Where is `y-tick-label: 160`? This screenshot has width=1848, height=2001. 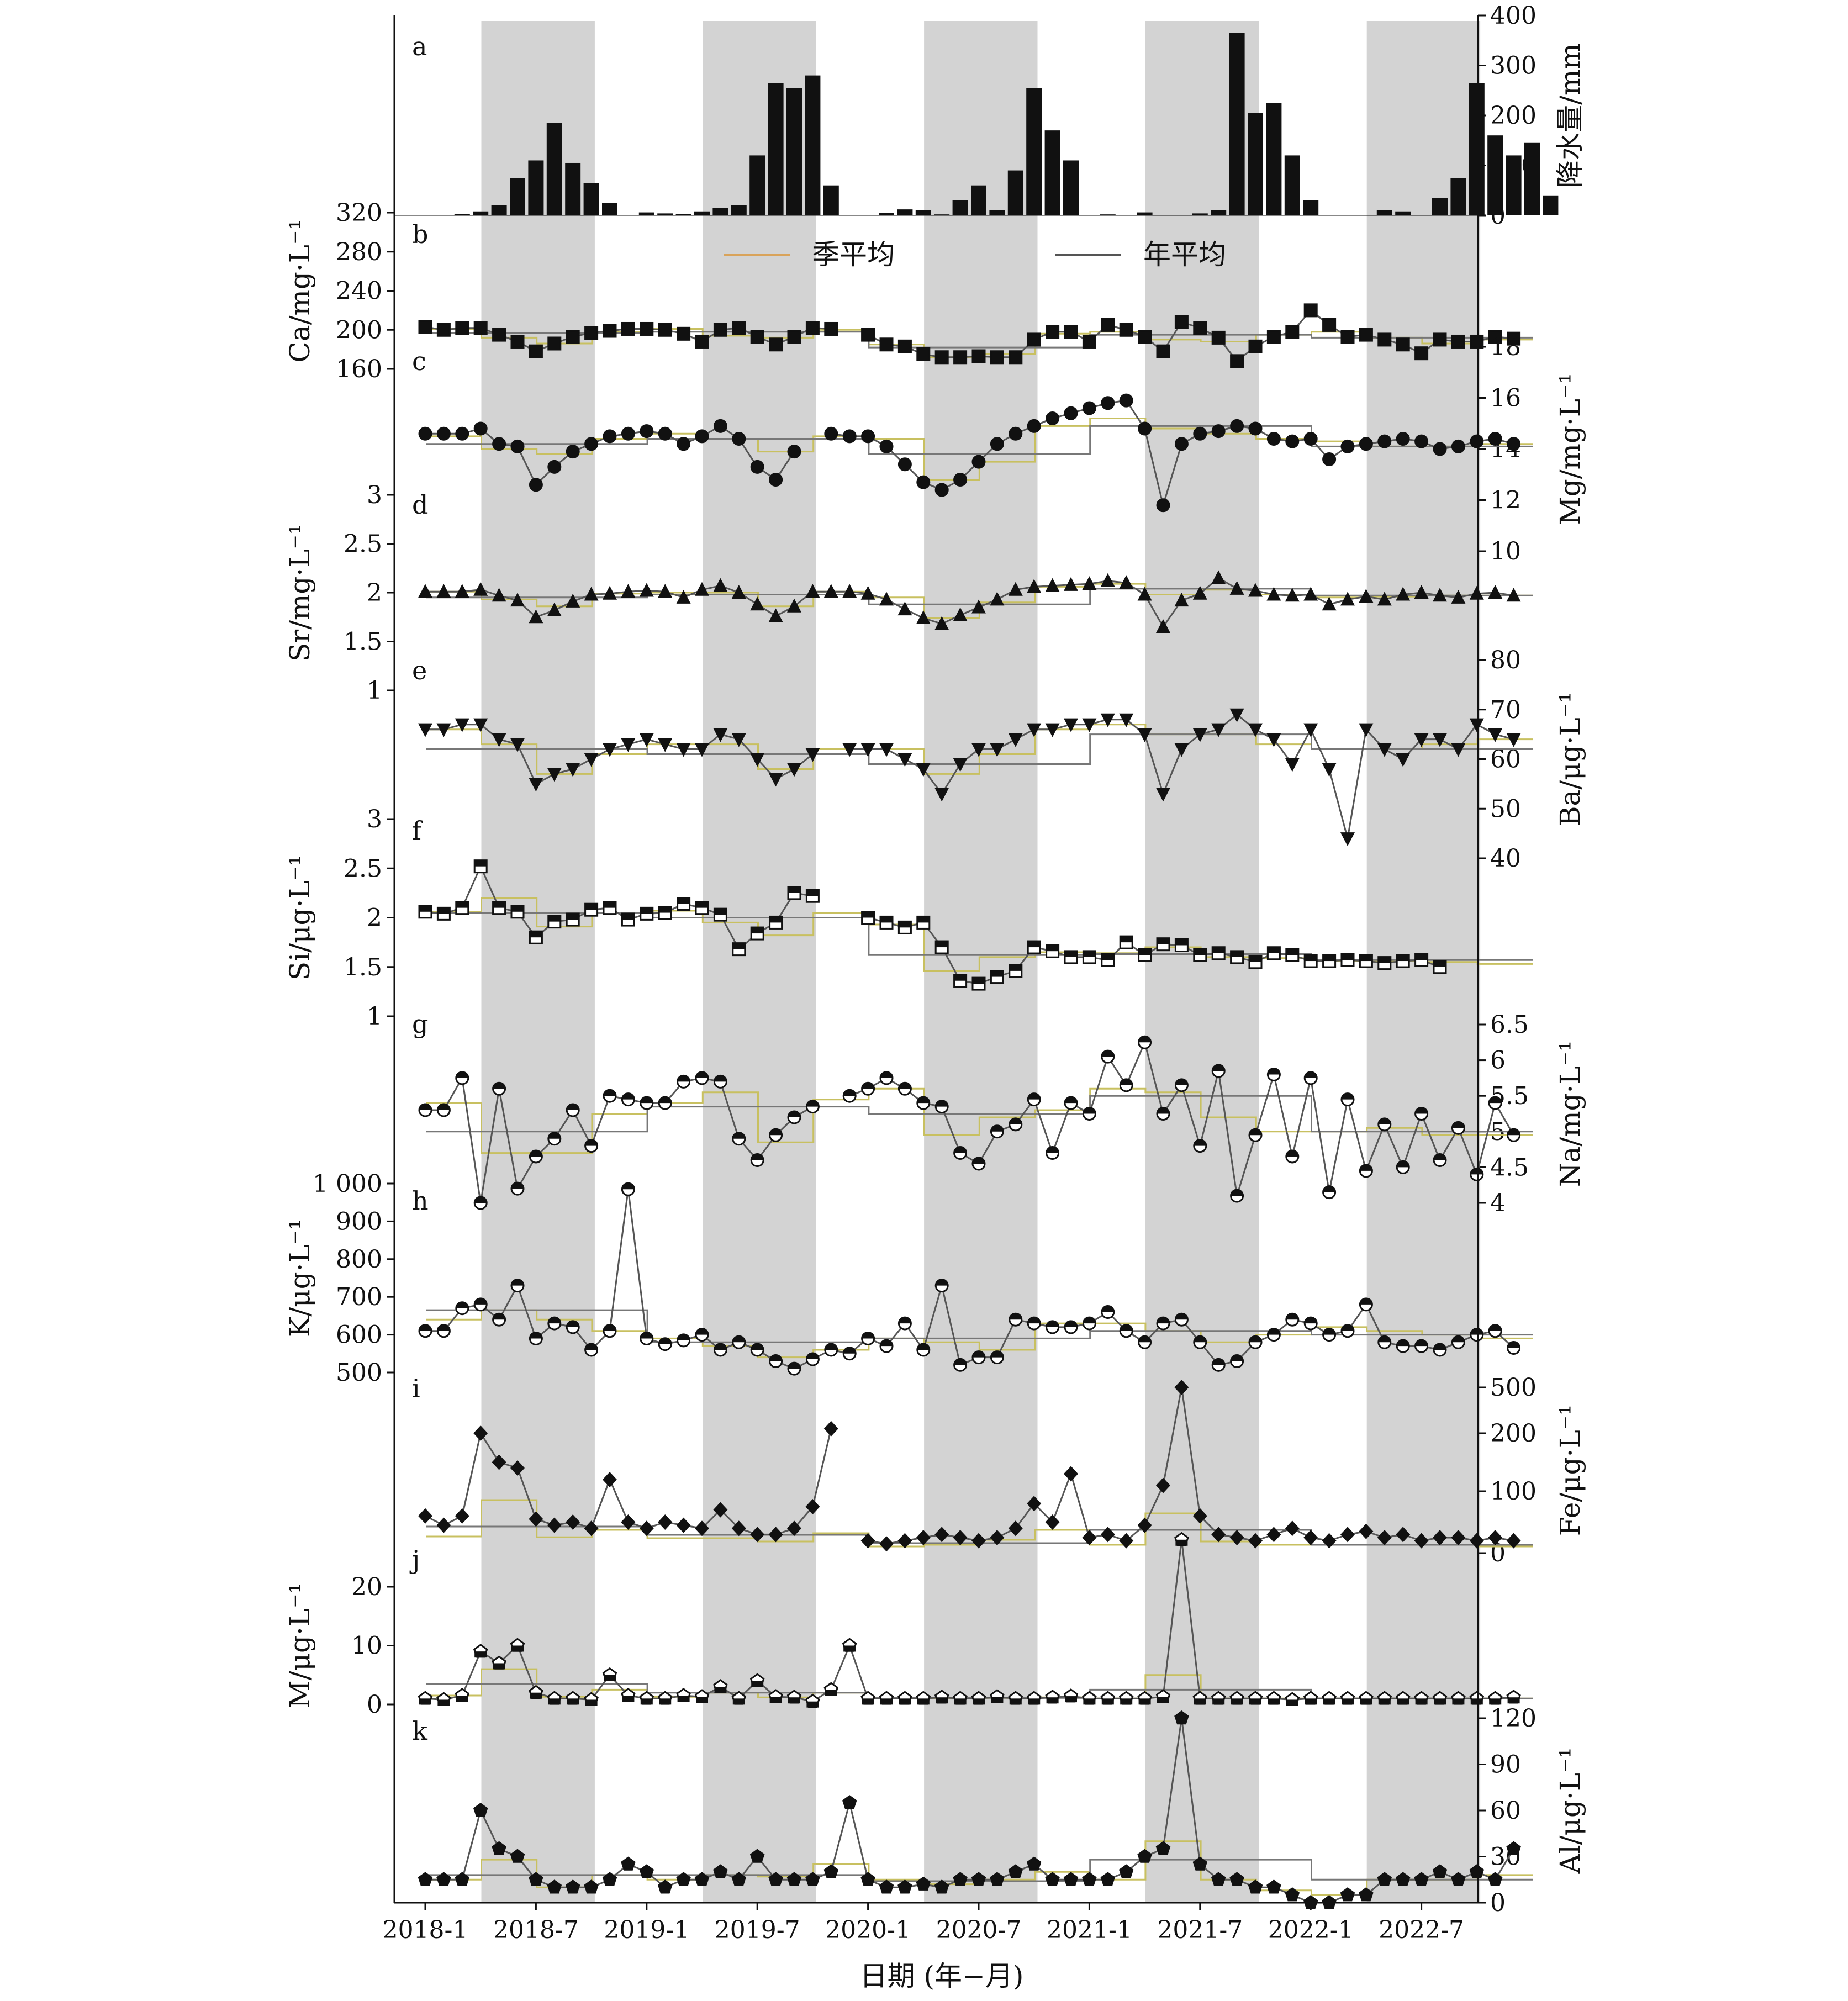
y-tick-label: 160 is located at coordinates (359, 369).